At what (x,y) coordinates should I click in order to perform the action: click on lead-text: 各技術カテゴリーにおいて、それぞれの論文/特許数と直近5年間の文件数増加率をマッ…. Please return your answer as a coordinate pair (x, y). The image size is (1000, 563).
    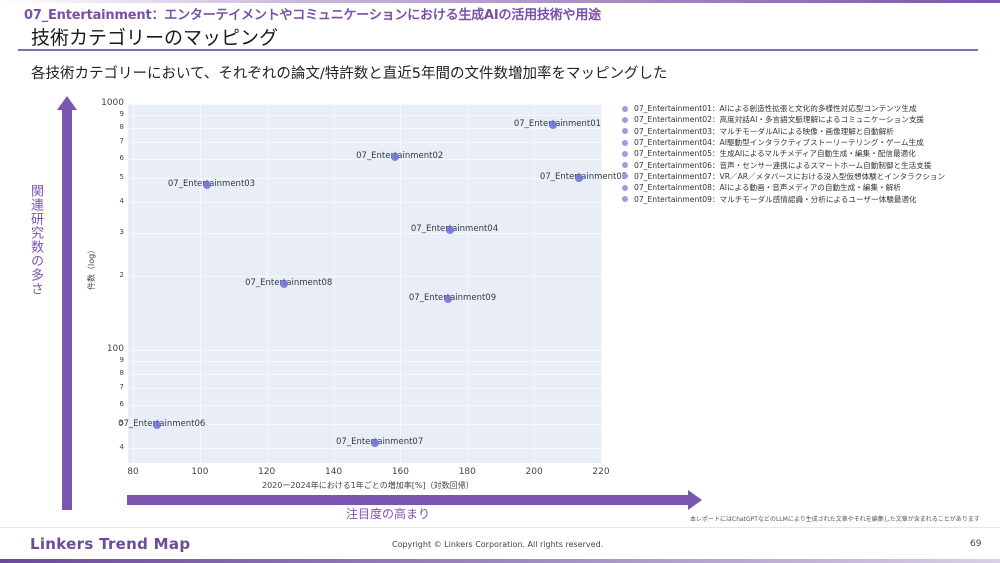
    Looking at the image, I should click on (349, 74).